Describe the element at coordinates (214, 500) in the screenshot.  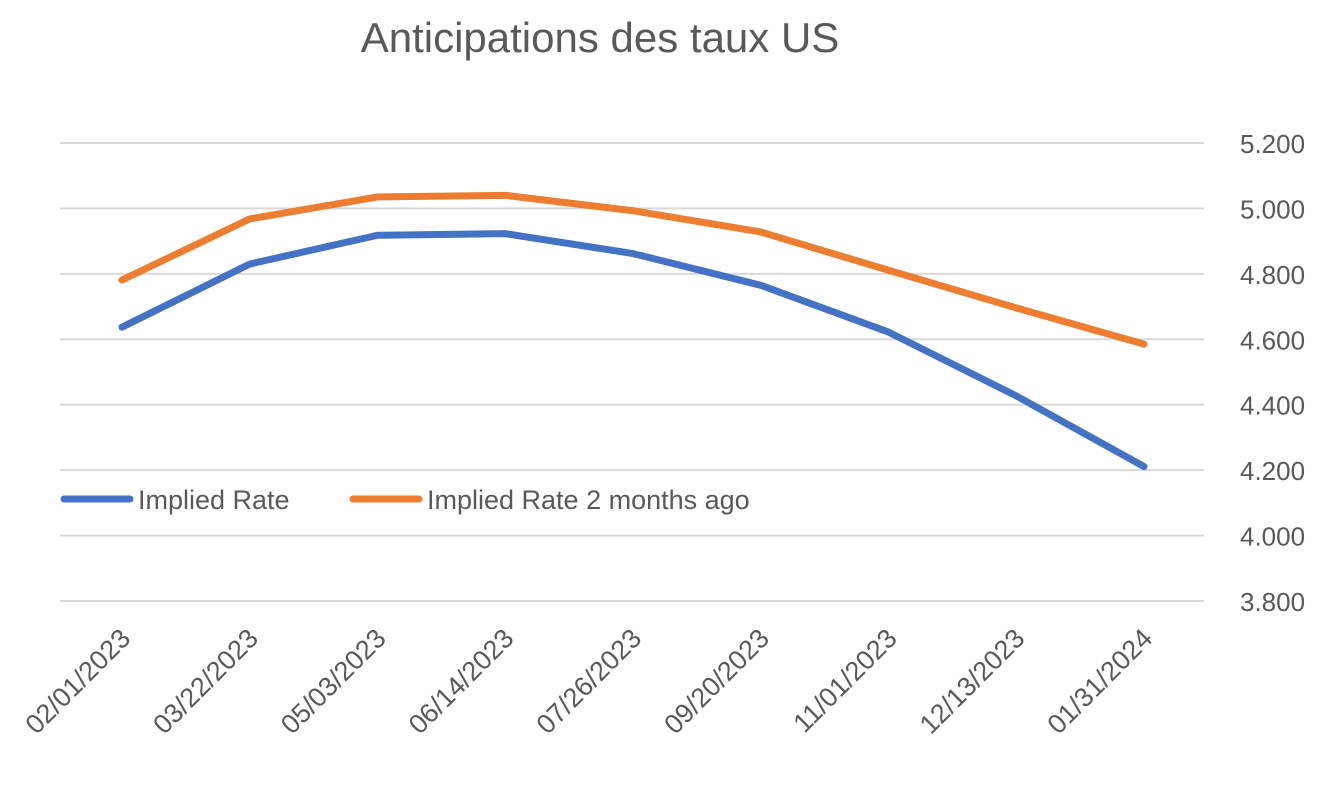
I see `legend-label: Implied Rate` at that location.